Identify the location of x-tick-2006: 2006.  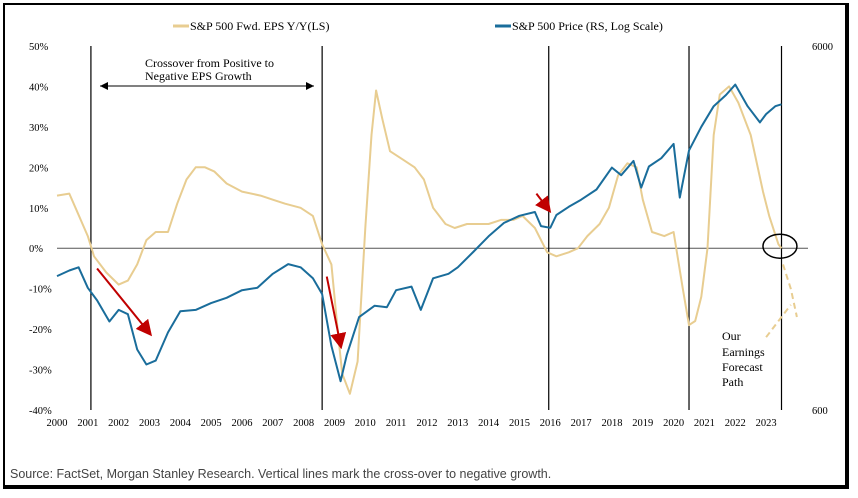
(241, 423).